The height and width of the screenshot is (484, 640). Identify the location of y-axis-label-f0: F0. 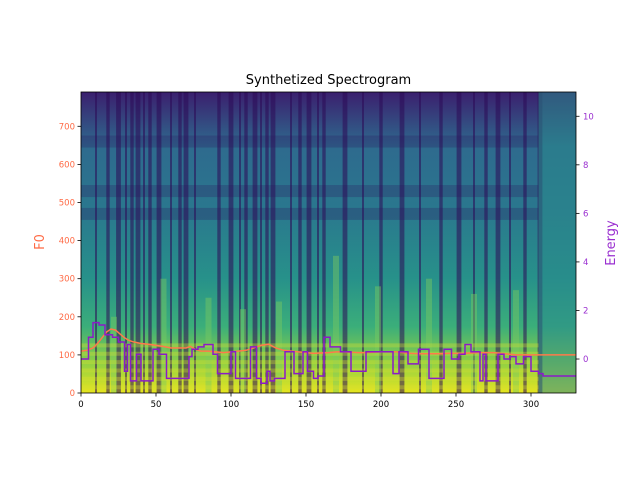
(40, 242).